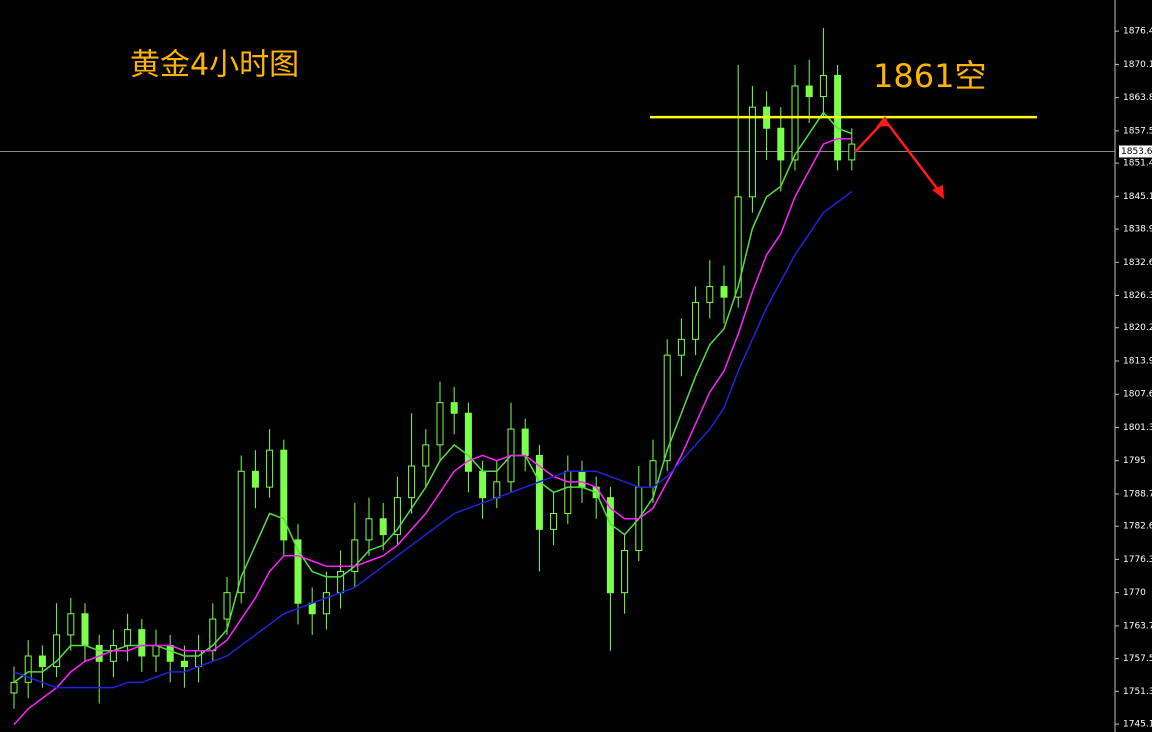 Image resolution: width=1152 pixels, height=732 pixels. Describe the element at coordinates (1137, 494) in the screenshot. I see `y-tick-label: 1788.7` at that location.